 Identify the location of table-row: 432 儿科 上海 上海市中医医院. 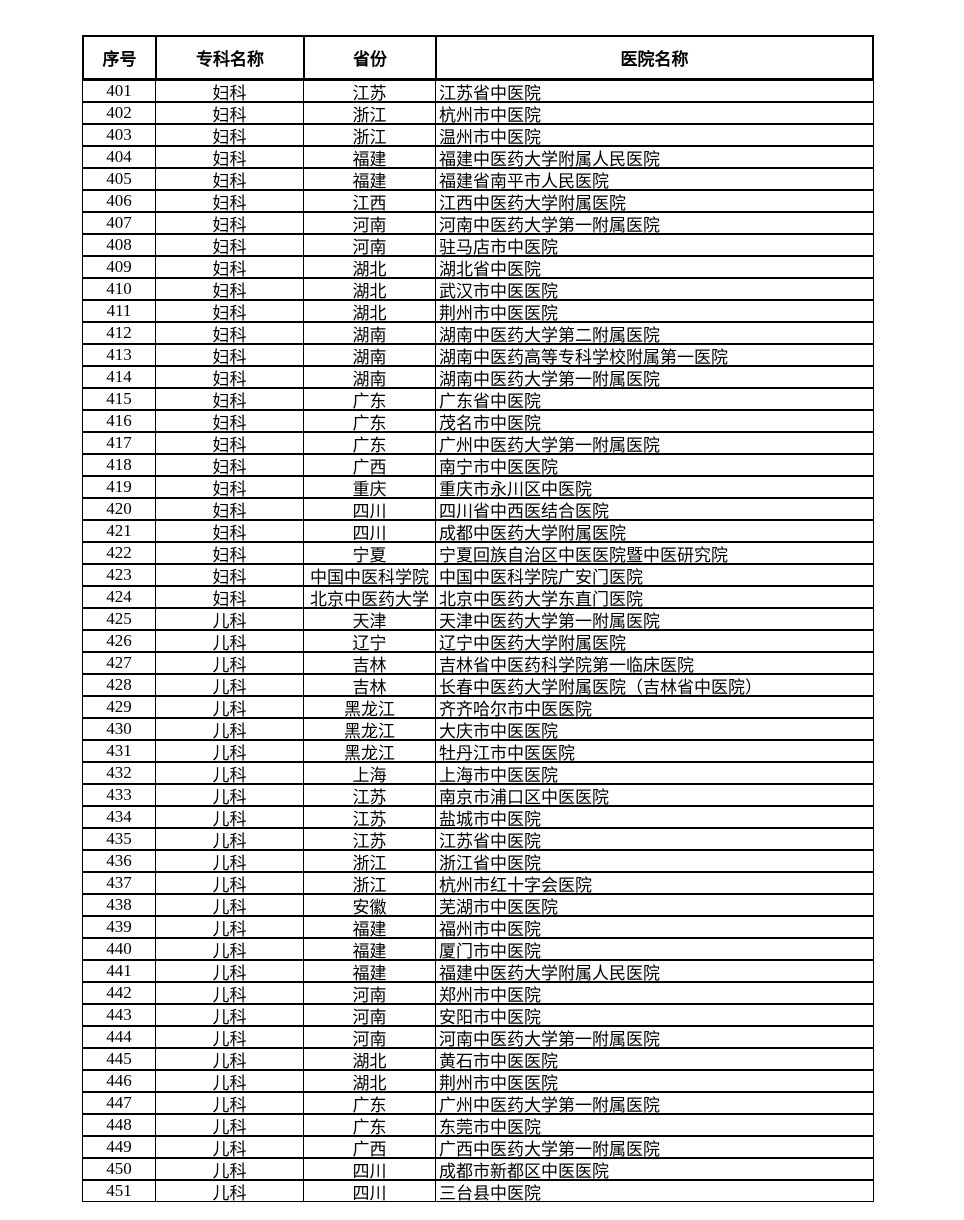
(478, 773).